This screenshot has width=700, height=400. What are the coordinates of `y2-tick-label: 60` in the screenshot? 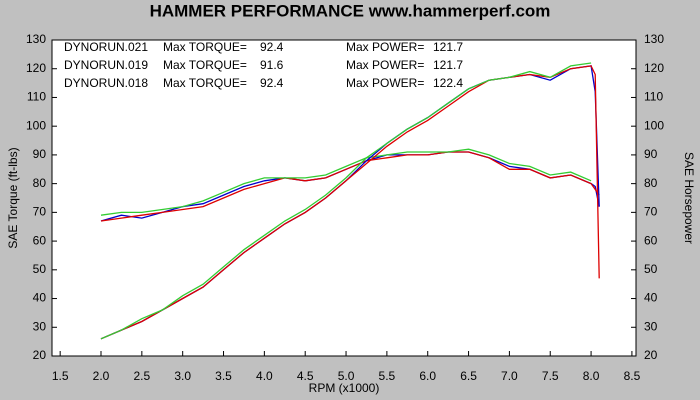 It's located at (651, 240).